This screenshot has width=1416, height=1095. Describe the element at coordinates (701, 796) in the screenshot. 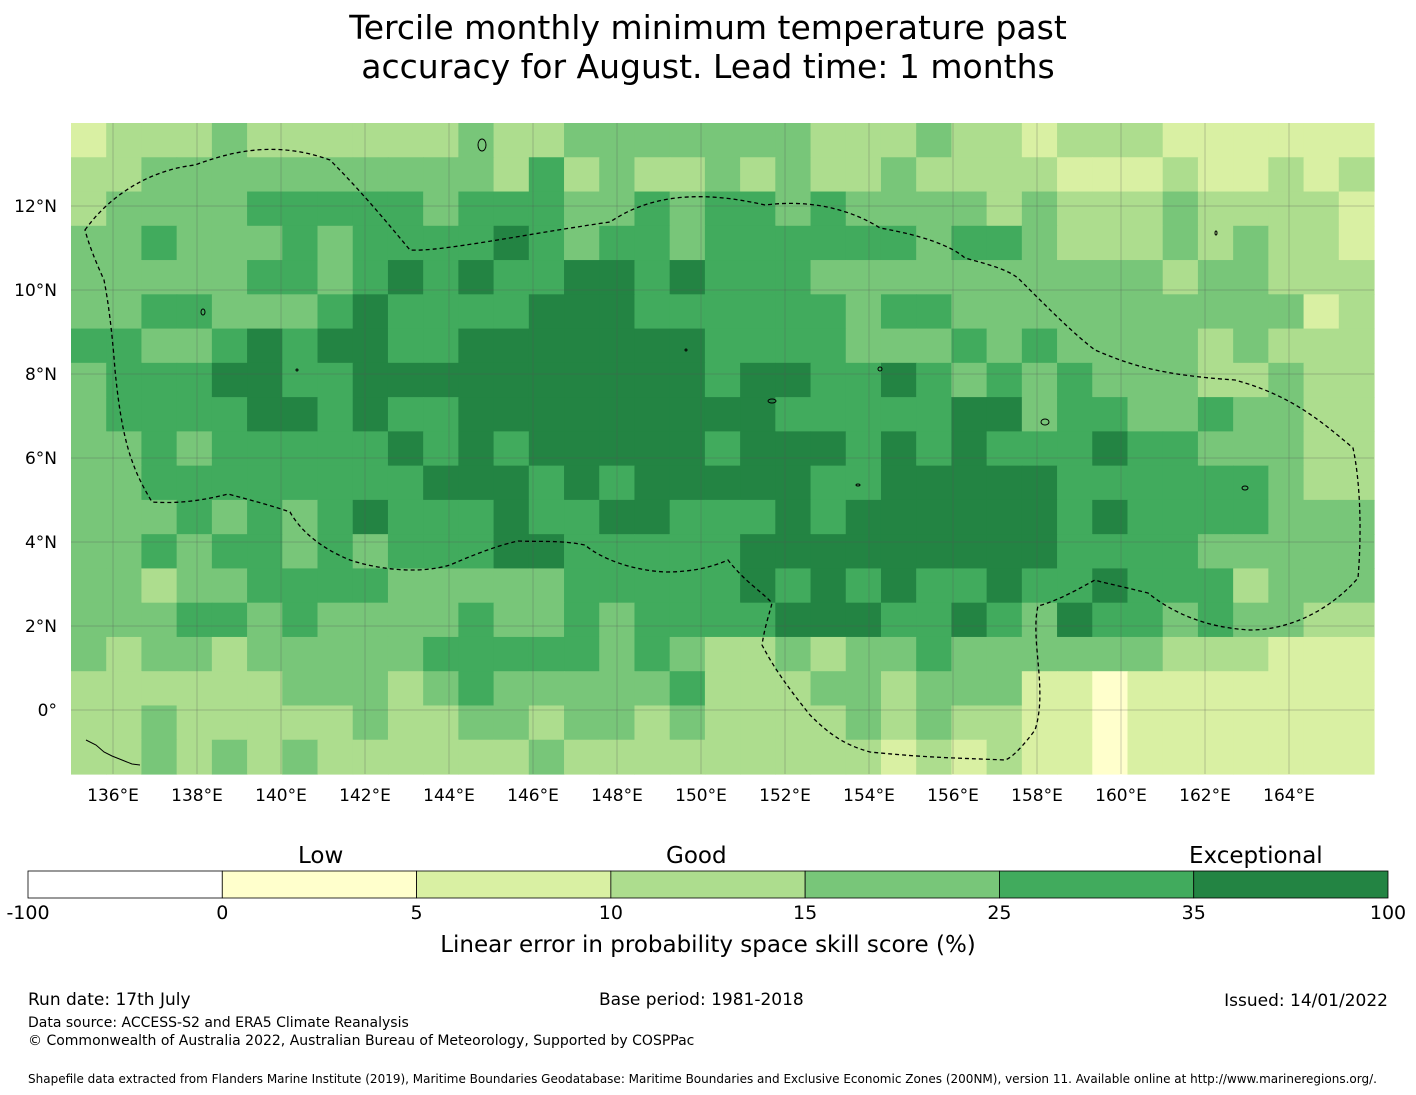

I see `longitude-tick-label: 150°E` at that location.